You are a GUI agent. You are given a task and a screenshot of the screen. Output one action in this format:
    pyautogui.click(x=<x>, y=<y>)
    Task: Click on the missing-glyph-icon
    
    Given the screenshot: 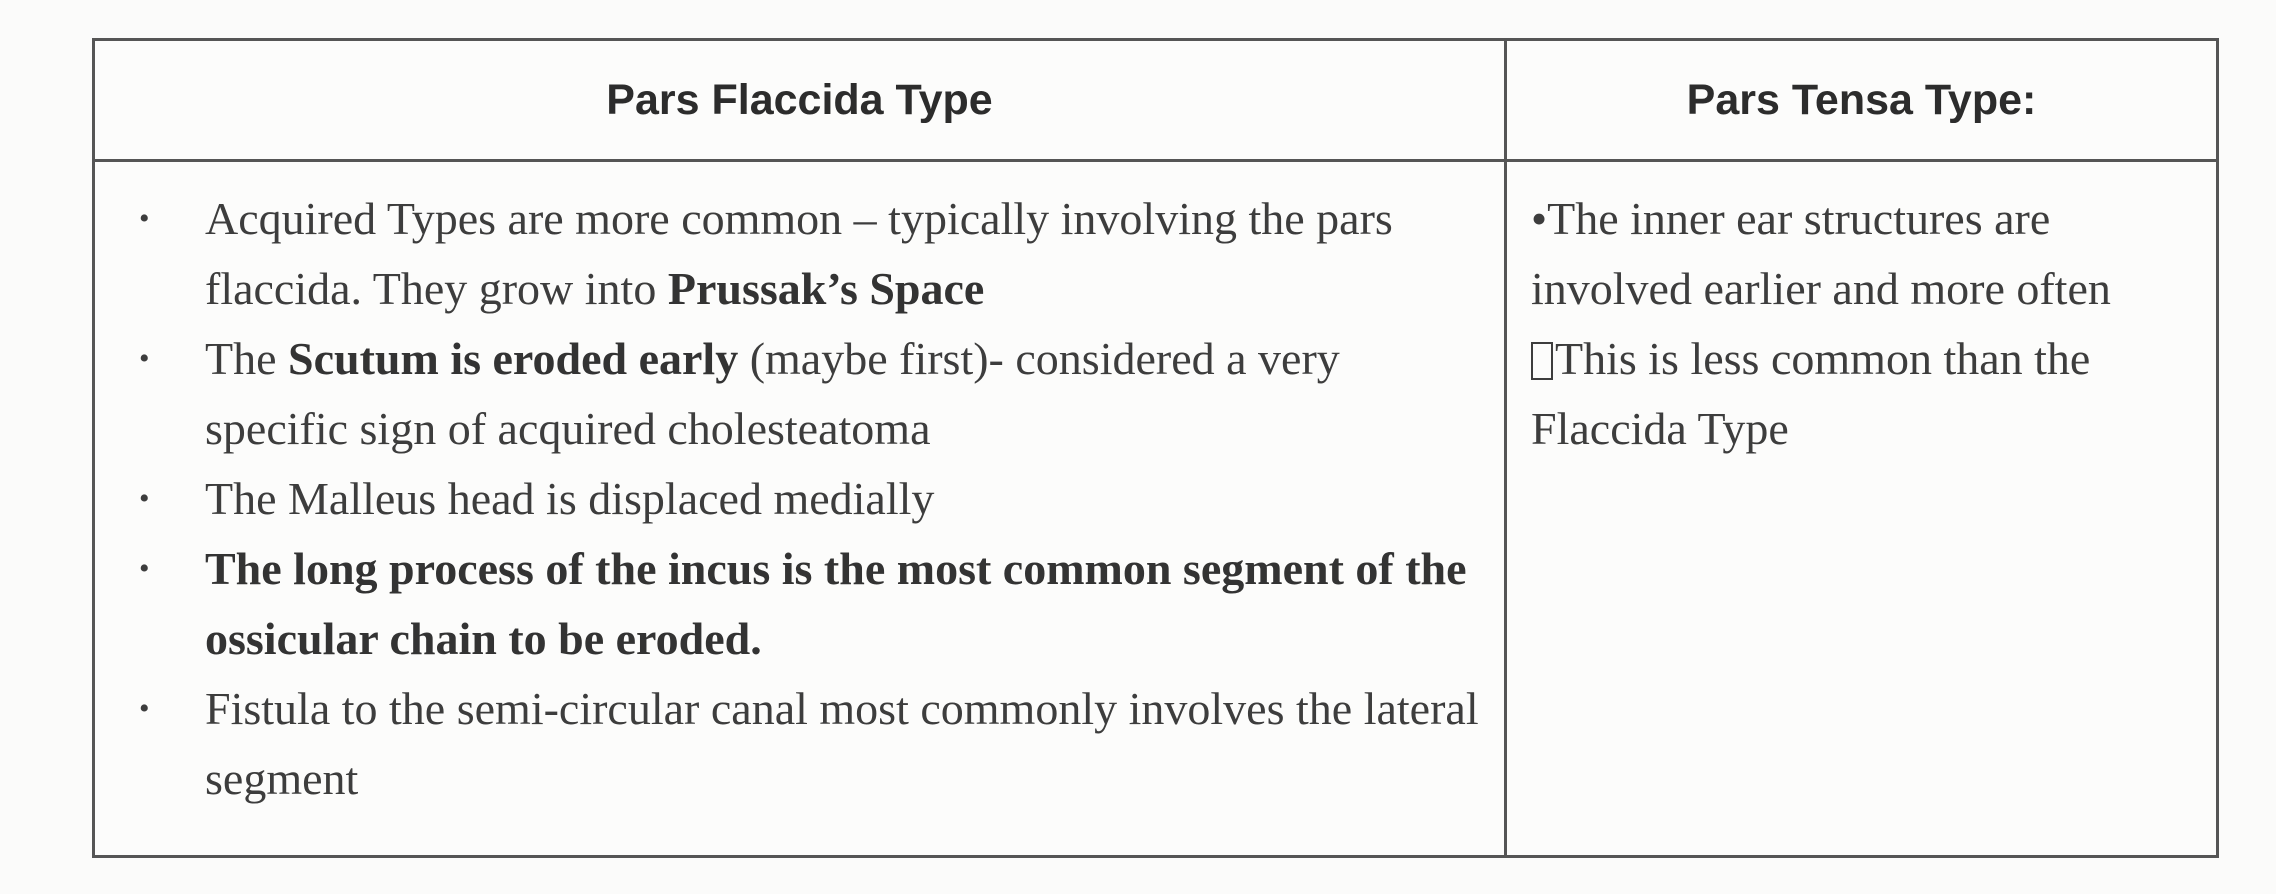 What is the action you would take?
    pyautogui.click(x=1542, y=361)
    